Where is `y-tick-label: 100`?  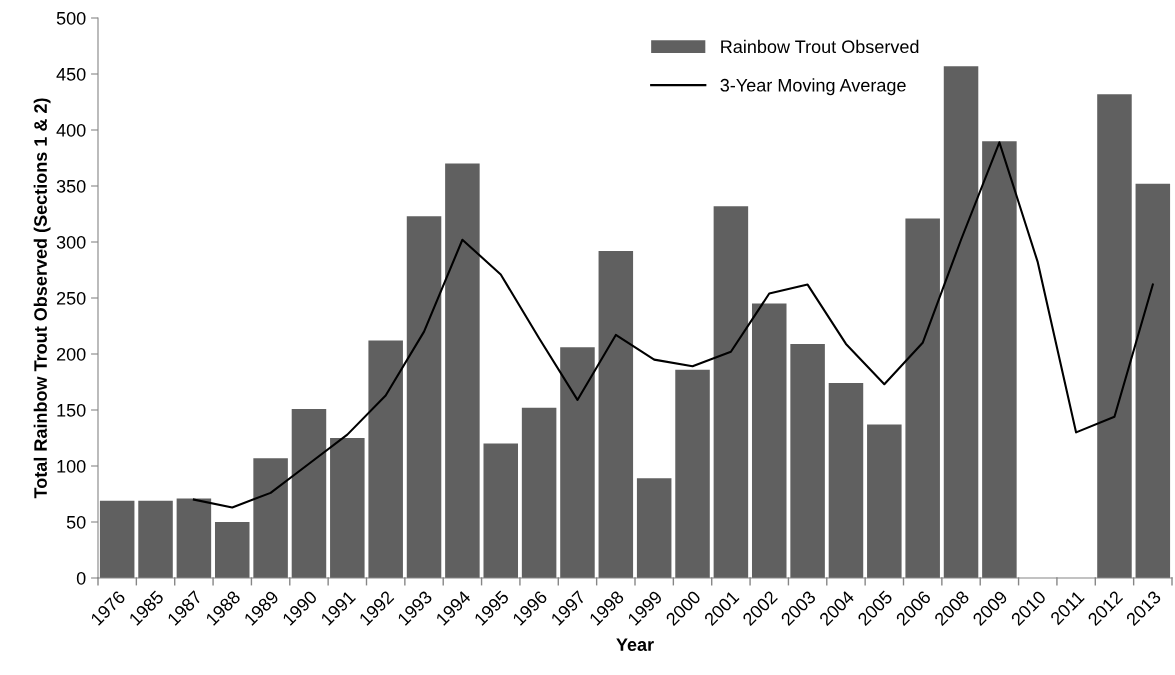 y-tick-label: 100 is located at coordinates (71, 466).